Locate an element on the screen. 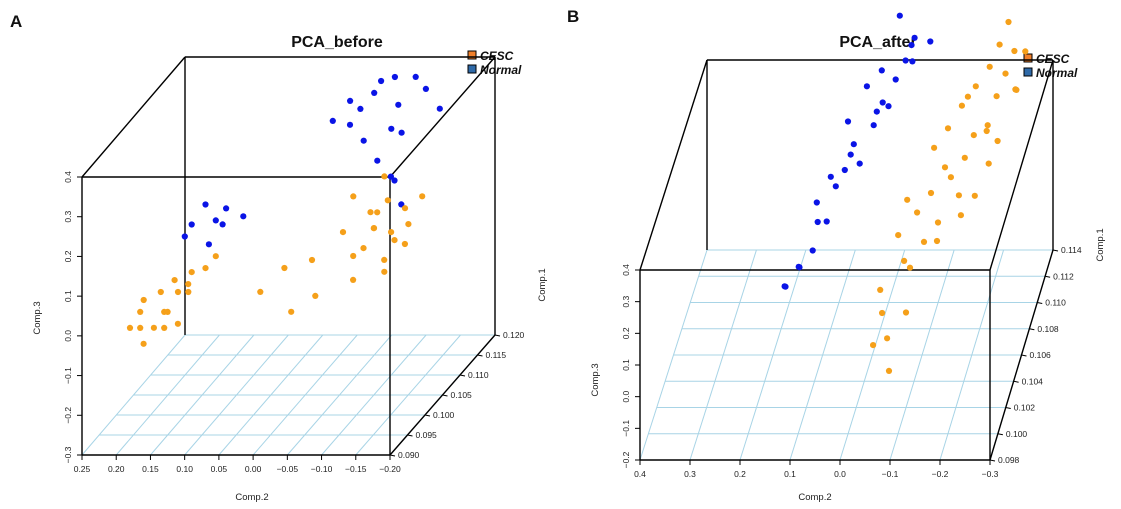 The image size is (1121, 509). x-tick-label: 0.00 is located at coordinates (253, 469).